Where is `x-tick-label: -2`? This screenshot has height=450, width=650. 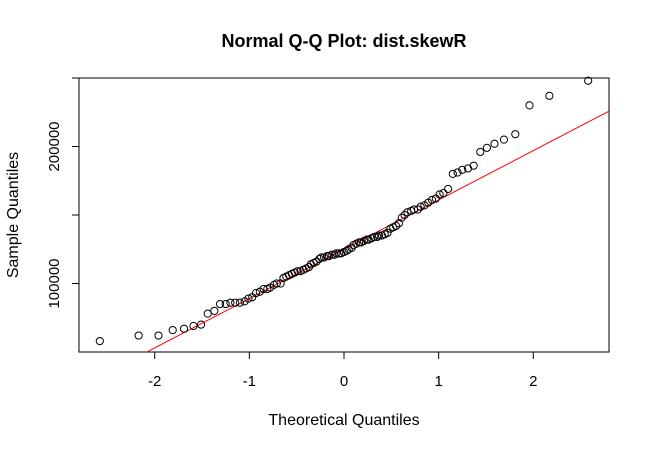 x-tick-label: -2 is located at coordinates (154, 381).